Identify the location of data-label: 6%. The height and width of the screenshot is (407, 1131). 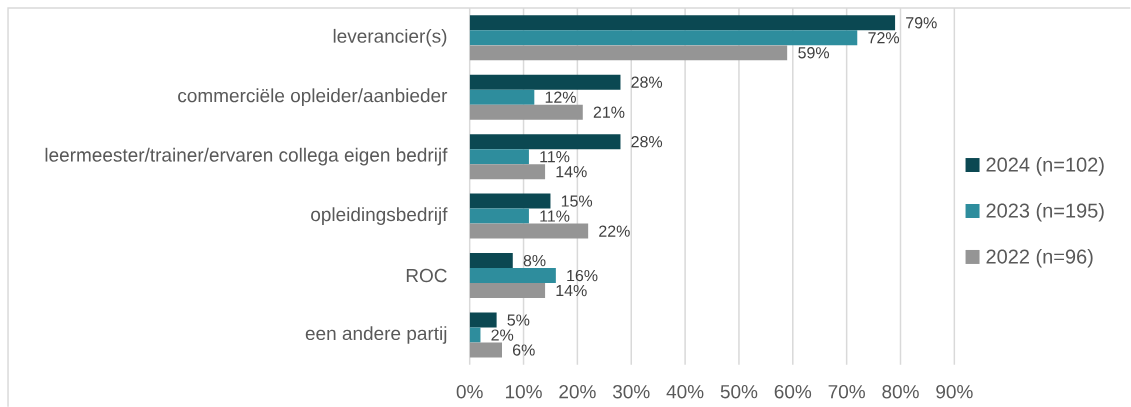
(524, 350).